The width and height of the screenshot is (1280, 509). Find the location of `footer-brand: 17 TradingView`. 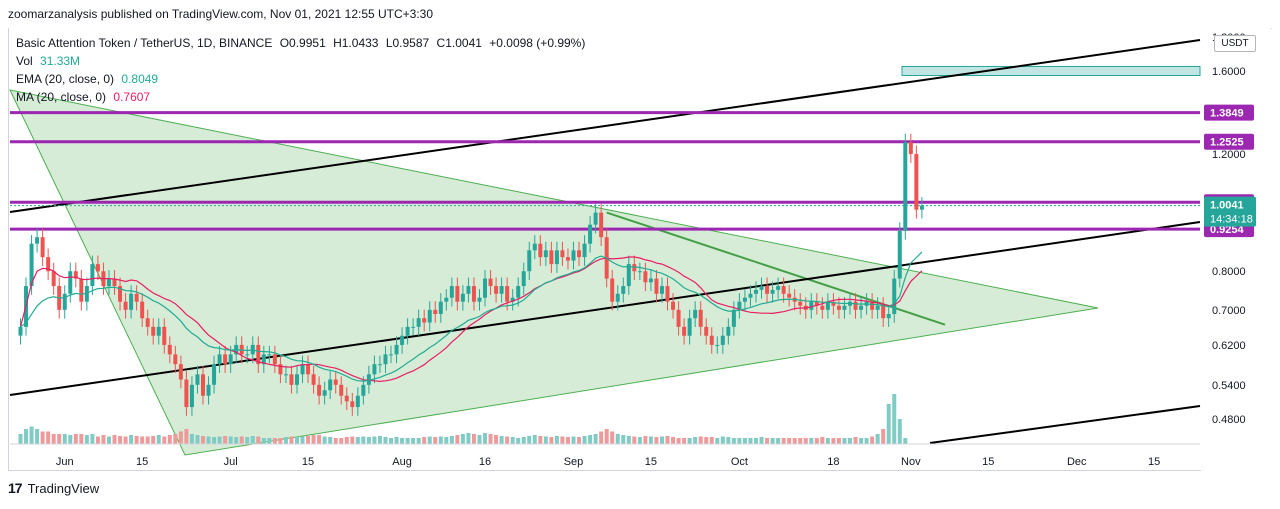

footer-brand: 17 TradingView is located at coordinates (53, 488).